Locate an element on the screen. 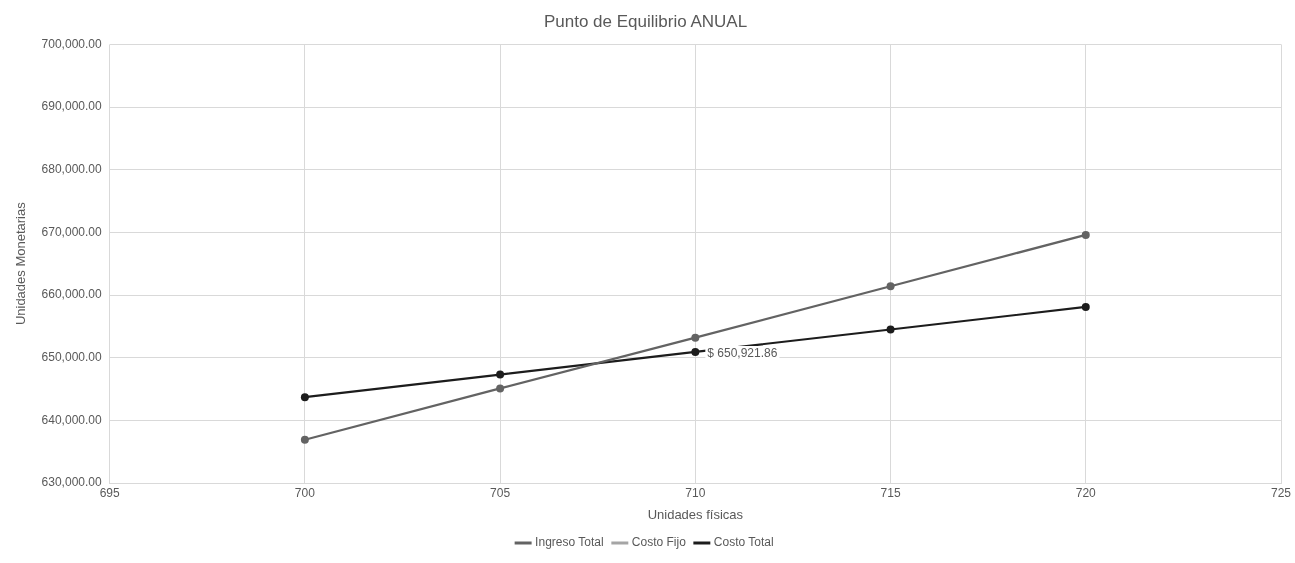 This screenshot has width=1295, height=563. x-tick-label: 710 is located at coordinates (695, 492).